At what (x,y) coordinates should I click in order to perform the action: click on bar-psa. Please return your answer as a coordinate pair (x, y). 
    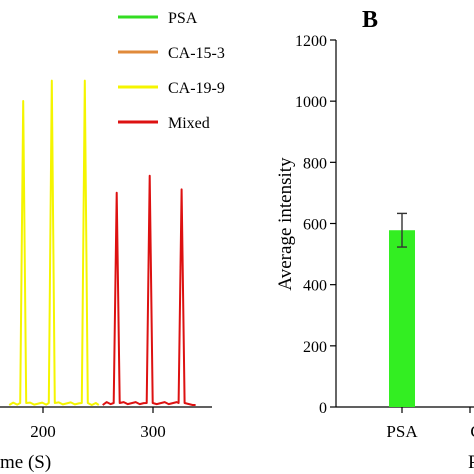
    Looking at the image, I should click on (402, 318).